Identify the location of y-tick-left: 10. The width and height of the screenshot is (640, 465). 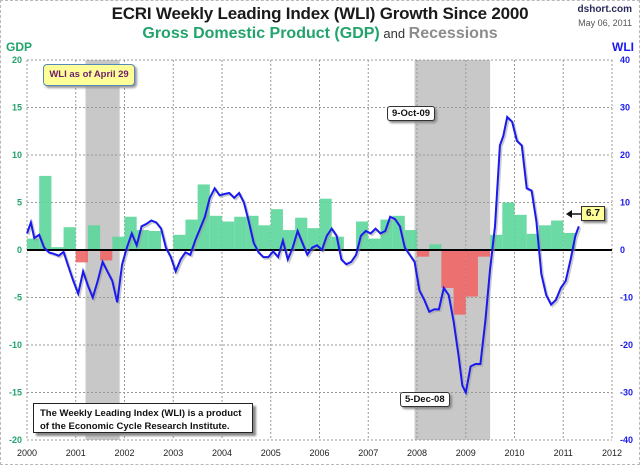
(17, 155).